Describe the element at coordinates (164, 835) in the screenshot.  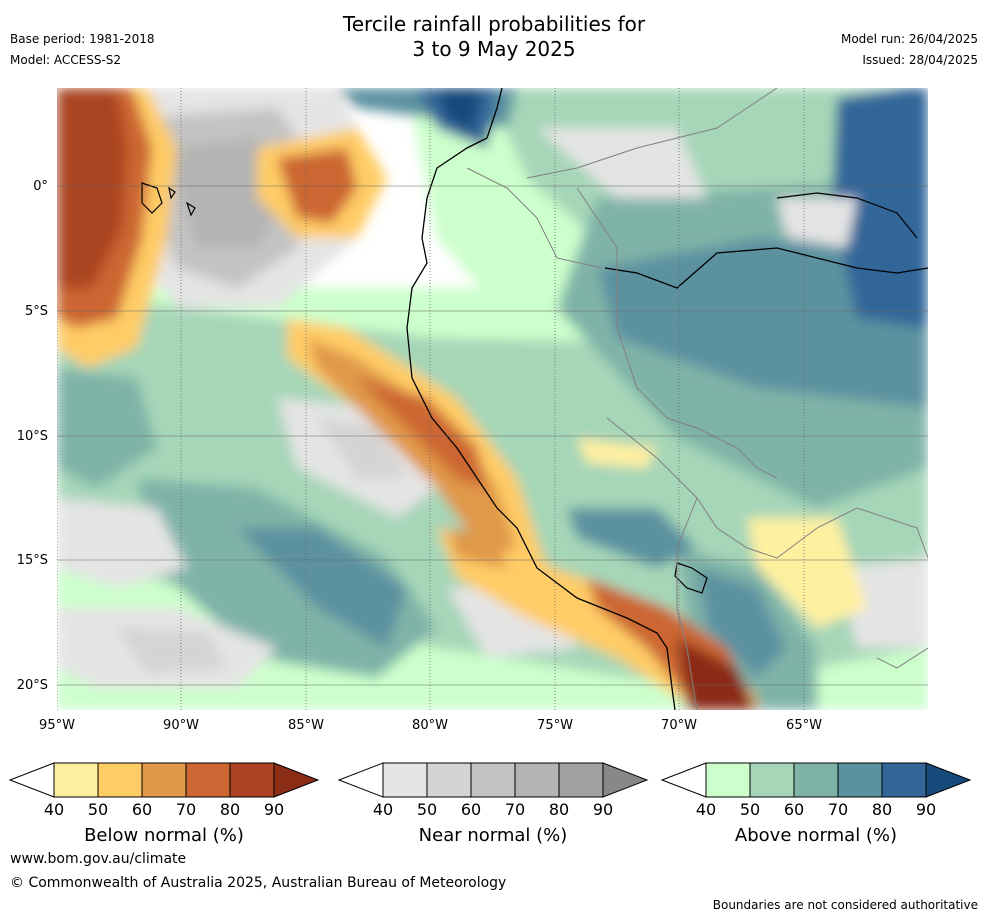
I see `colorbar-title-below: Below normal (%)` at that location.